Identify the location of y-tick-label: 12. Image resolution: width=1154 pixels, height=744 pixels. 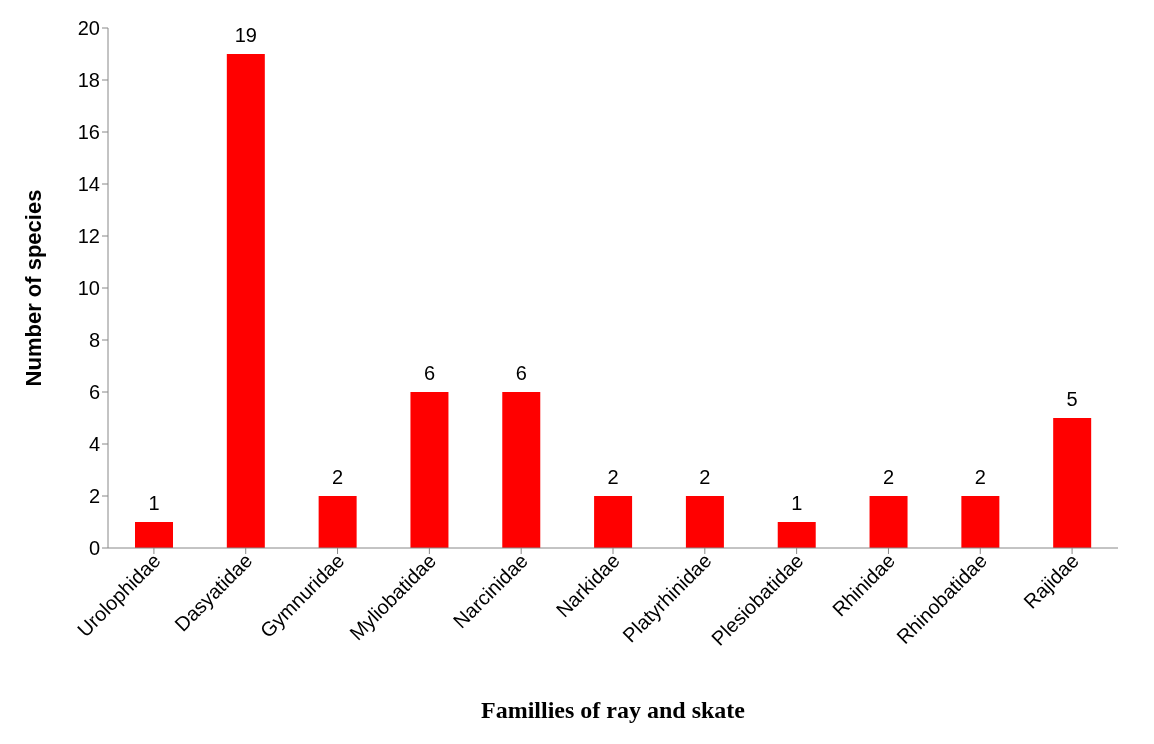
(88, 236).